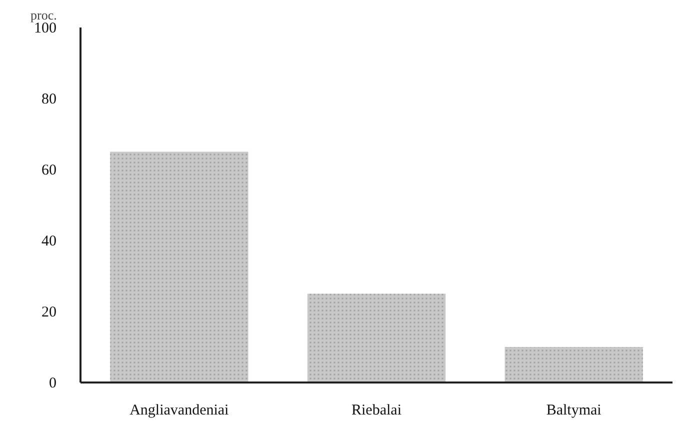 The image size is (687, 432). Describe the element at coordinates (49, 242) in the screenshot. I see `y-tick-label: 40` at that location.